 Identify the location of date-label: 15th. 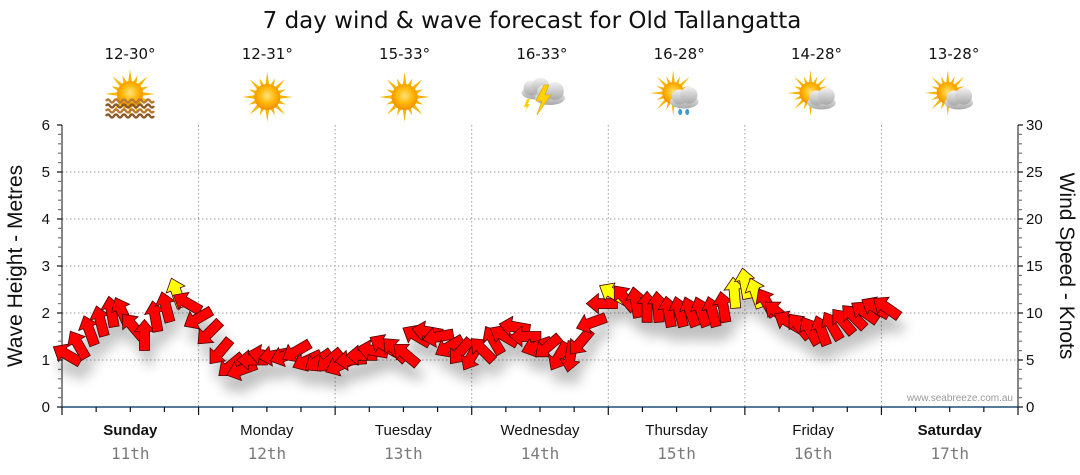
(676, 453).